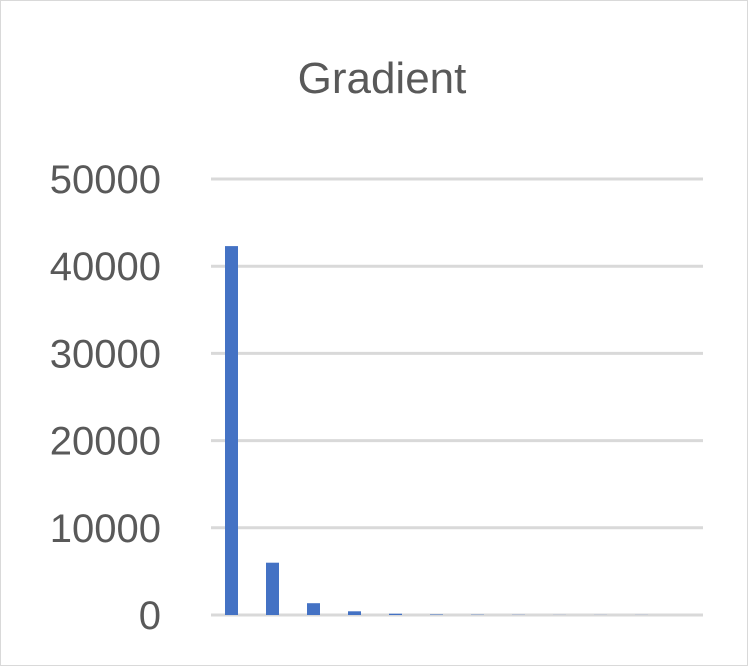 The image size is (748, 667). Describe the element at coordinates (105, 529) in the screenshot. I see `y-tick-label: 10000` at that location.